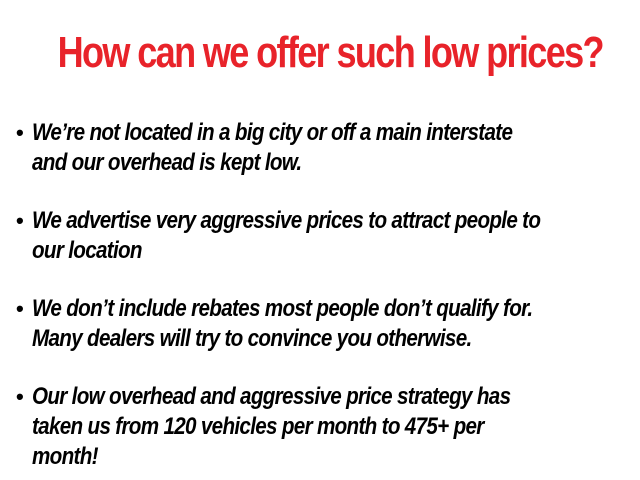 Image resolution: width=640 pixels, height=480 pixels. Describe the element at coordinates (331, 52) in the screenshot. I see `page-title: How can we offer such low prices?` at that location.